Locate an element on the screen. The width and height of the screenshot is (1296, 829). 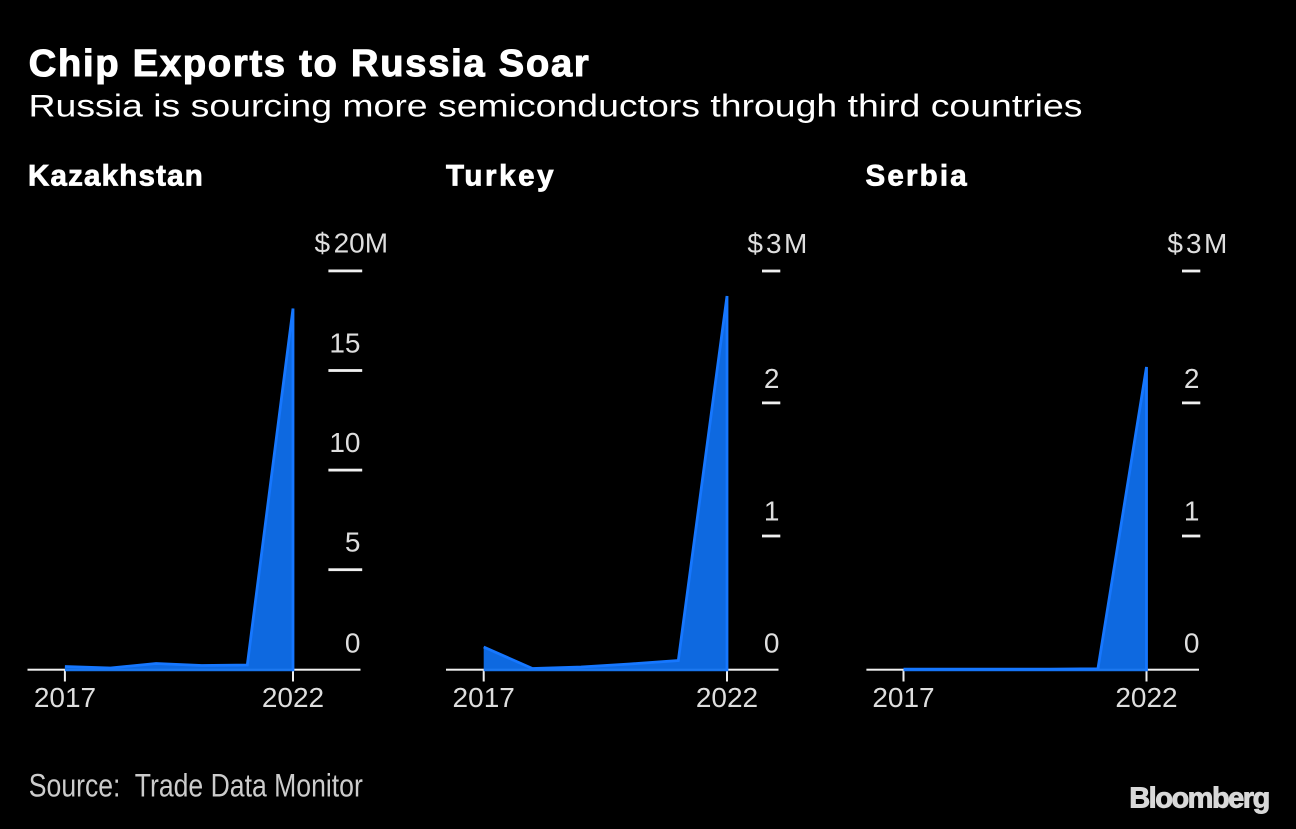
svg-text: 5 is located at coordinates (353, 542).